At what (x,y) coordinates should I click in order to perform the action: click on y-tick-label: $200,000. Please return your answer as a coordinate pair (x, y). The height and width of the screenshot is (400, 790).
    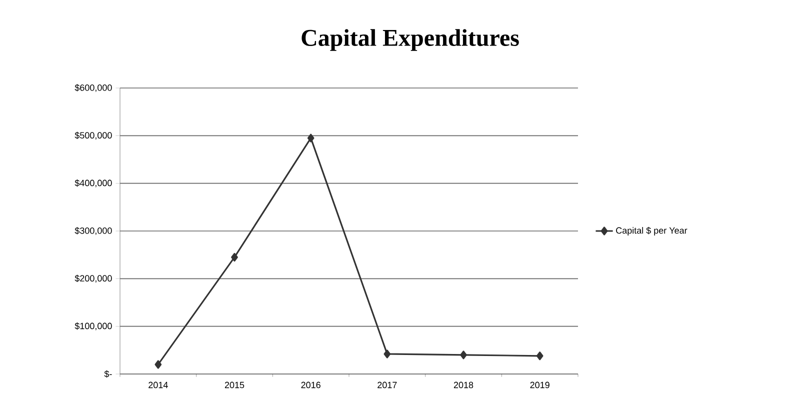
    Looking at the image, I should click on (93, 278).